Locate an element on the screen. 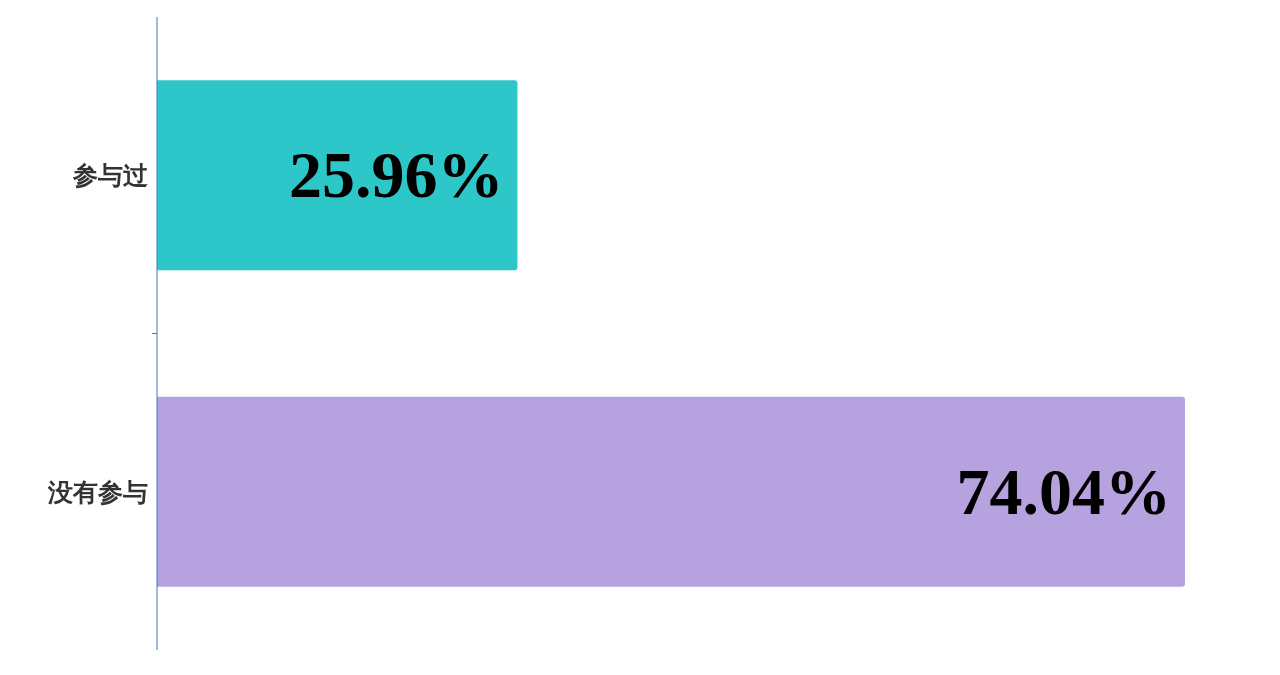 The height and width of the screenshot is (675, 1280). data-label: 74.04% is located at coordinates (1063, 491).